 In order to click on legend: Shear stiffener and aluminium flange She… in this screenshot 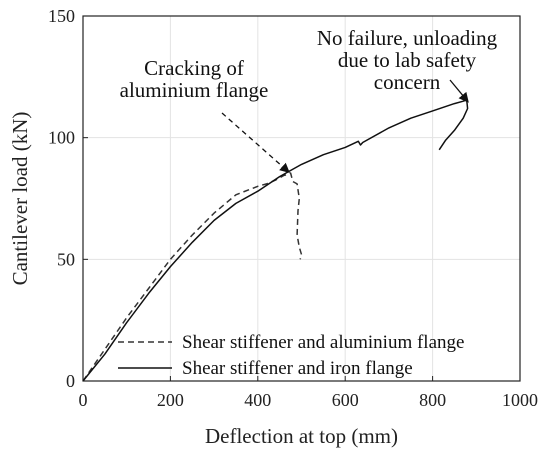, I will do `click(291, 355)`.